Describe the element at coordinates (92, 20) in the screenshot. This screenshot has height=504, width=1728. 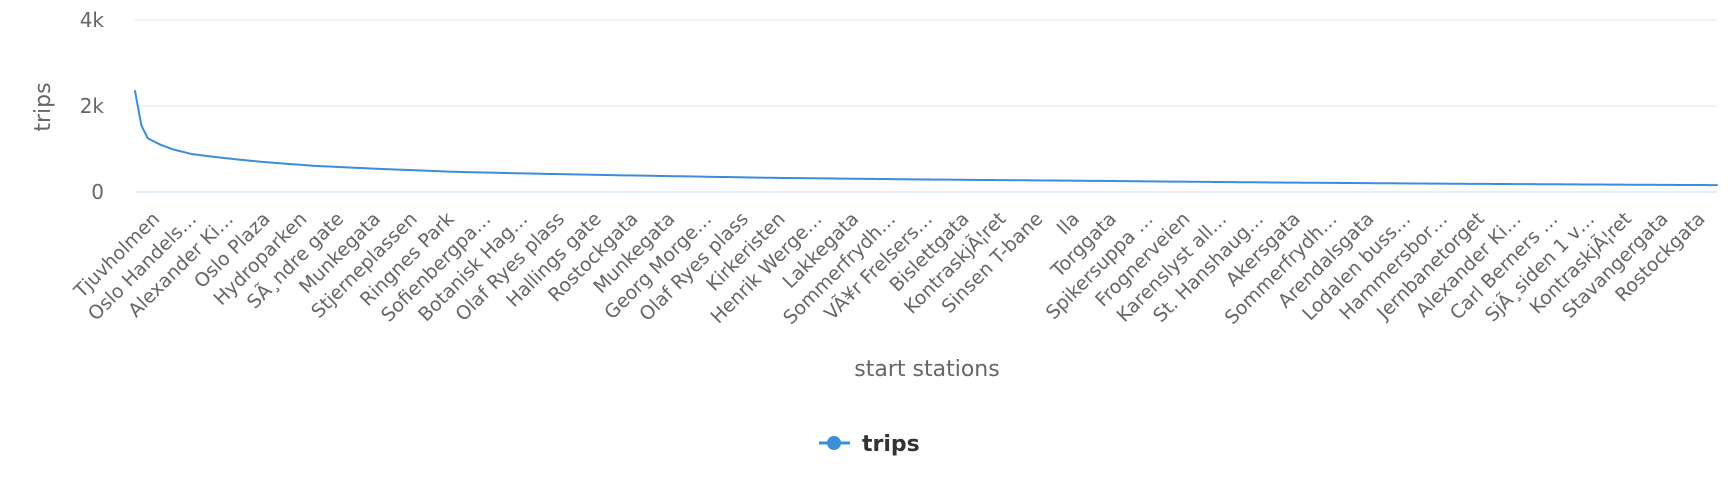
I see `y-tick-label: 4k` at that location.